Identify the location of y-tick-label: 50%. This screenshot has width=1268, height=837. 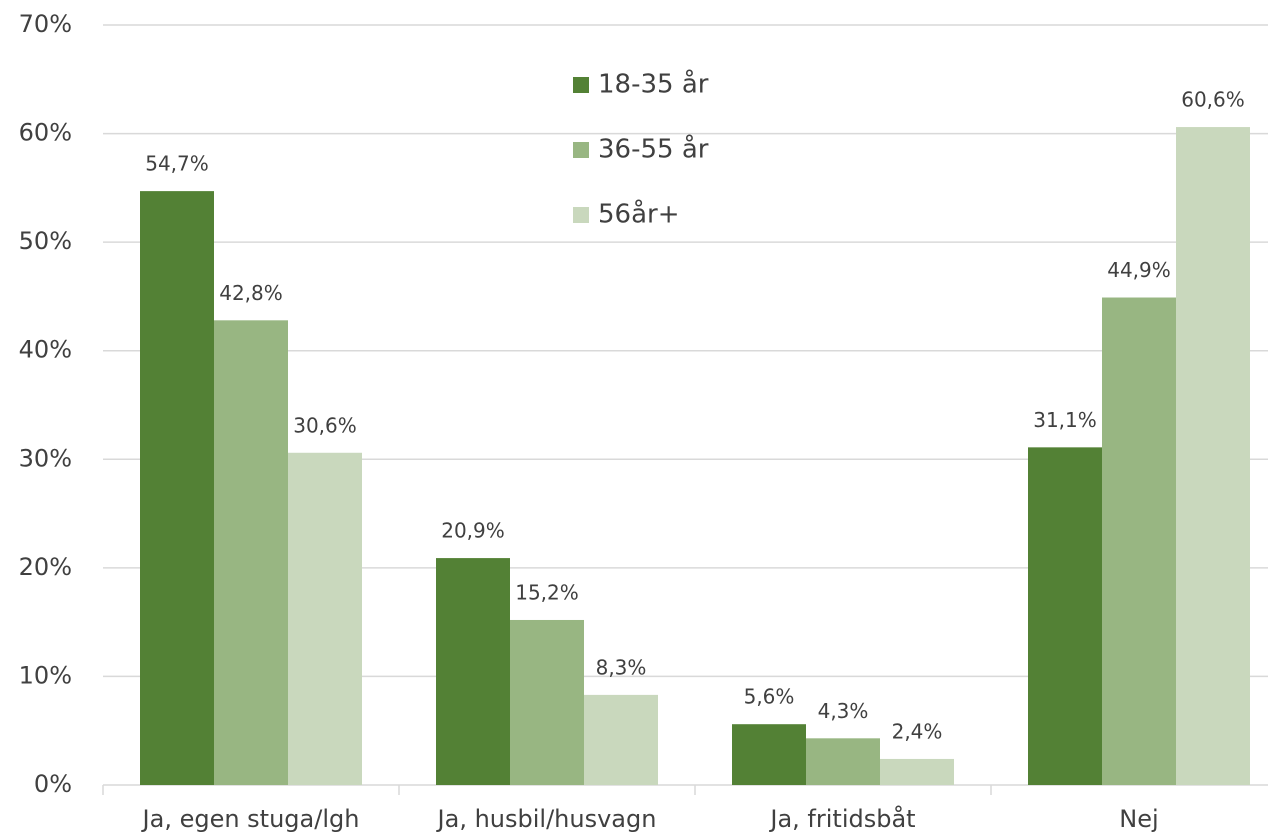
(45, 241).